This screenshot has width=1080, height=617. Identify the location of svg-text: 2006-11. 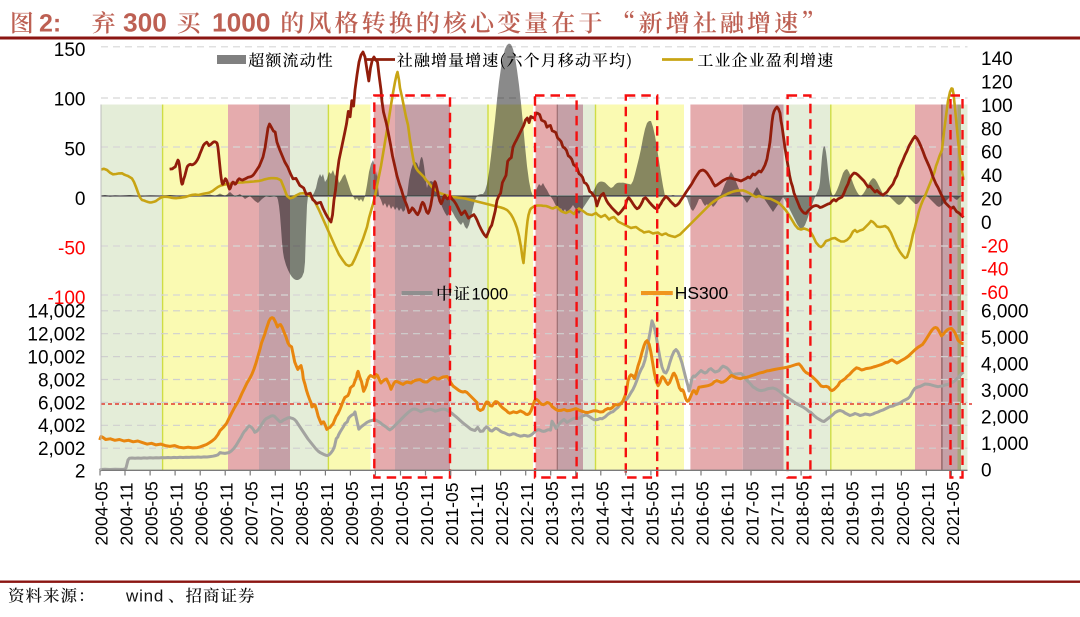
(227, 514).